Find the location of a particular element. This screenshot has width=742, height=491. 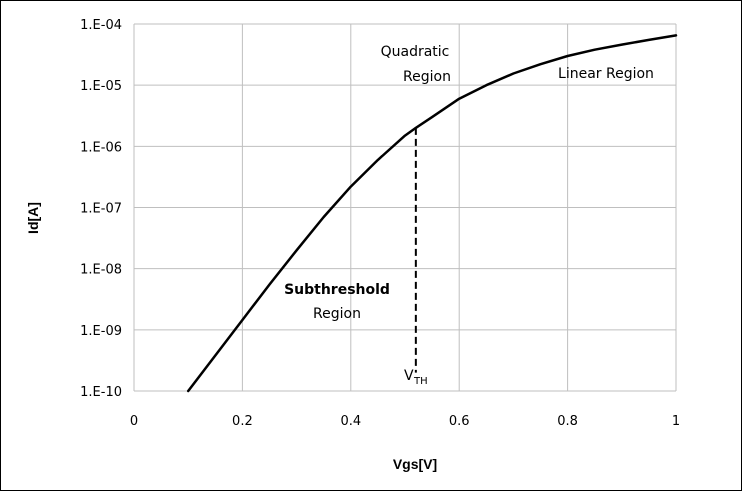

quadratic-region-label-2: Region is located at coordinates (427, 77).